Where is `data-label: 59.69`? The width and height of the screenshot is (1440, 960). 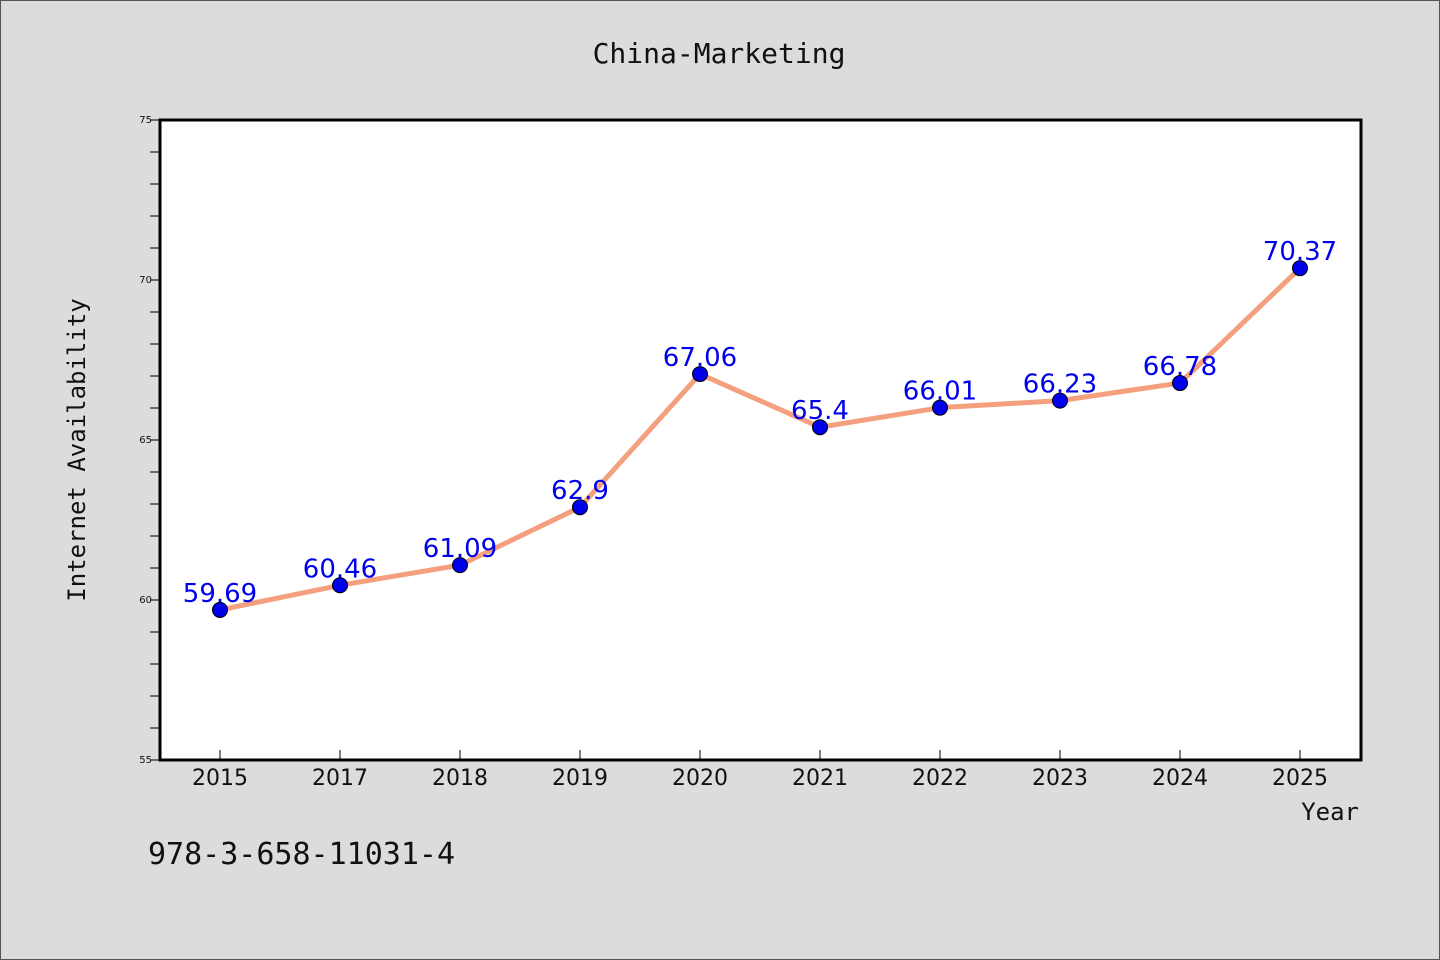
data-label: 59.69 is located at coordinates (220, 594).